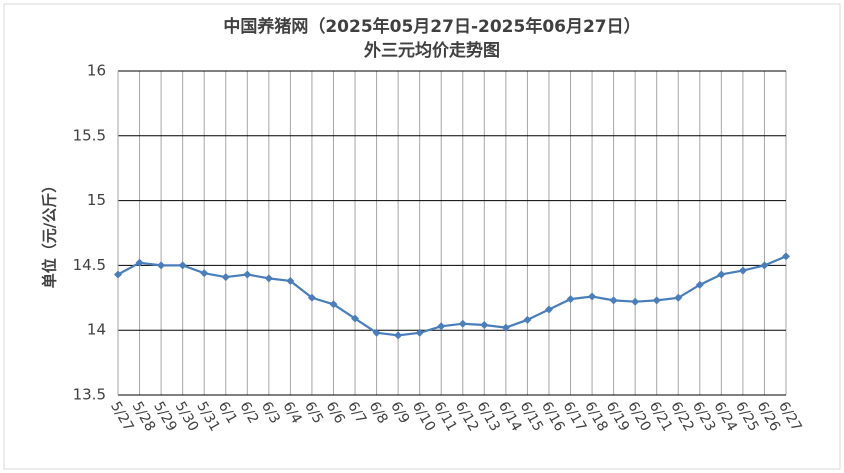  What do you see at coordinates (89, 265) in the screenshot?
I see `y-tick-label: 14.5` at bounding box center [89, 265].